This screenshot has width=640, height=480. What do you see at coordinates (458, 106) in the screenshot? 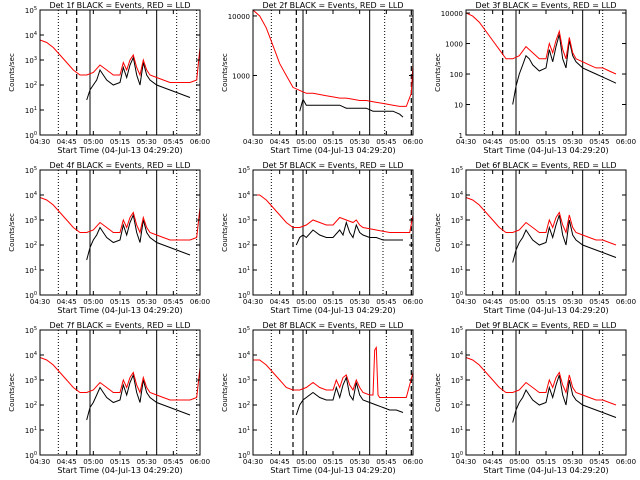
I see `y-tick-label: 10` at bounding box center [458, 106].